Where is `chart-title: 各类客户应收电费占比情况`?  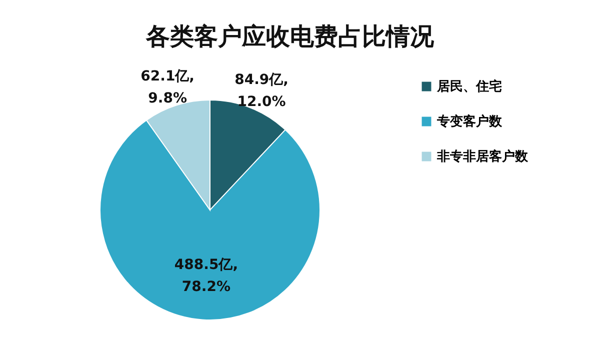
chart-title: 各类客户应收电费占比情况 is located at coordinates (290, 36).